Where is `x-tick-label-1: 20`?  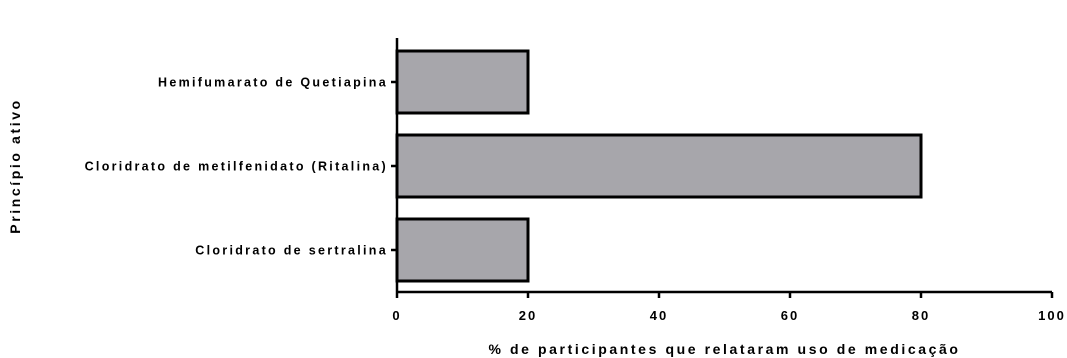 x-tick-label-1: 20 is located at coordinates (528, 315).